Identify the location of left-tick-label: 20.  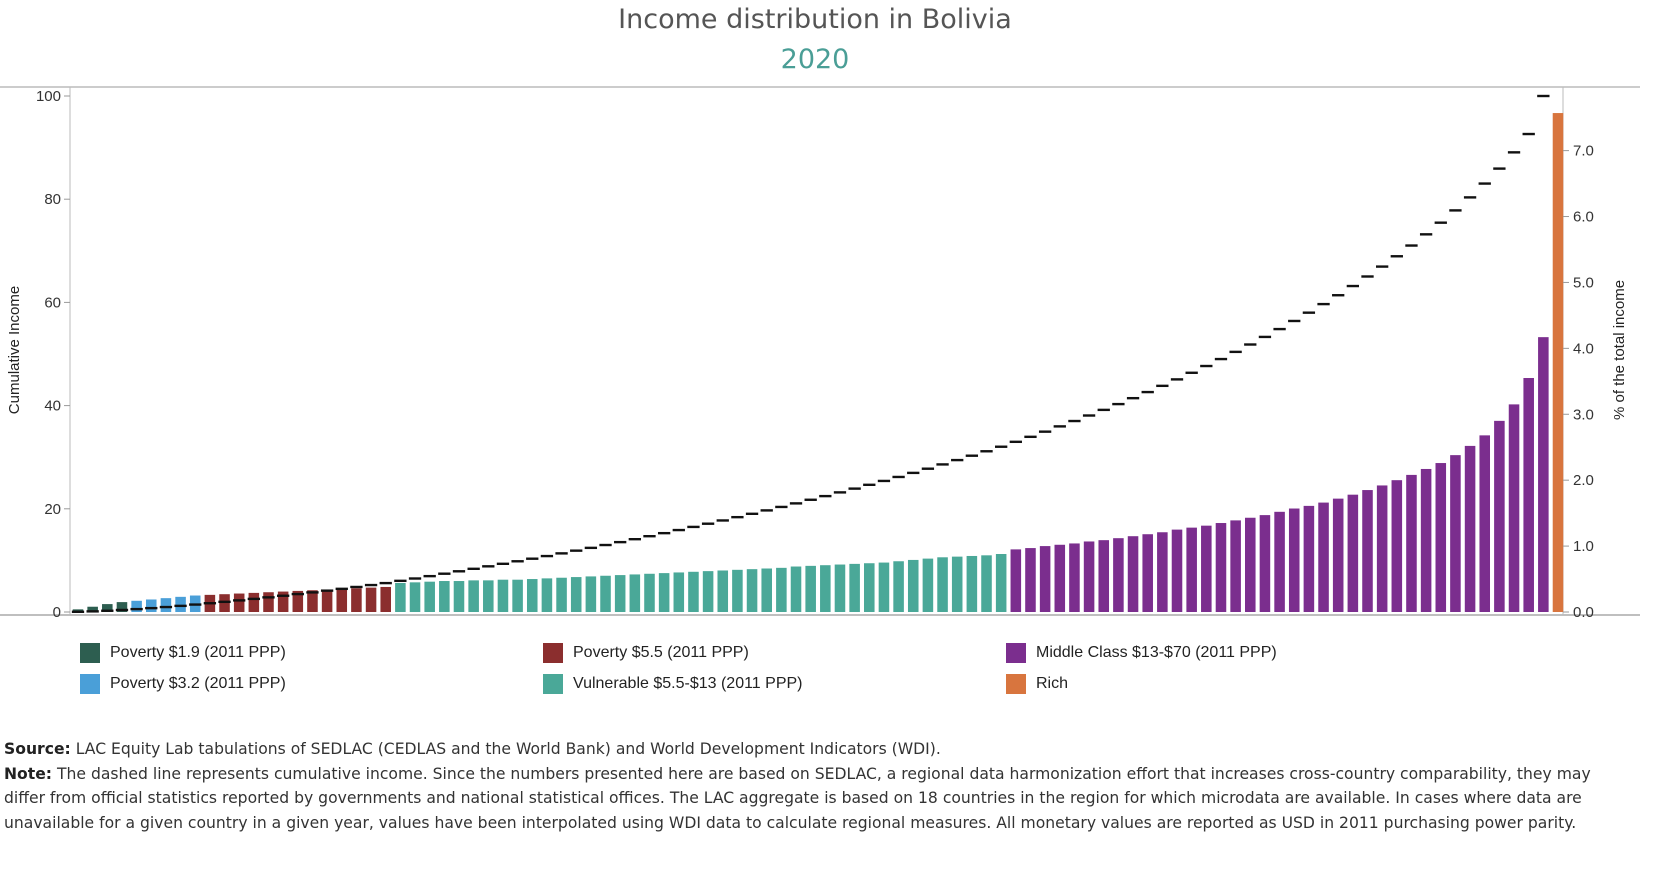
(52, 509).